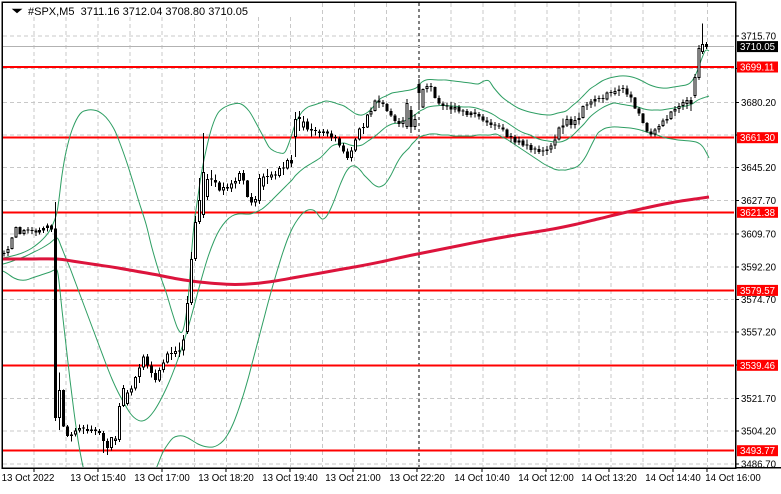  I want to click on svg-text: 3521.70, so click(759, 399).